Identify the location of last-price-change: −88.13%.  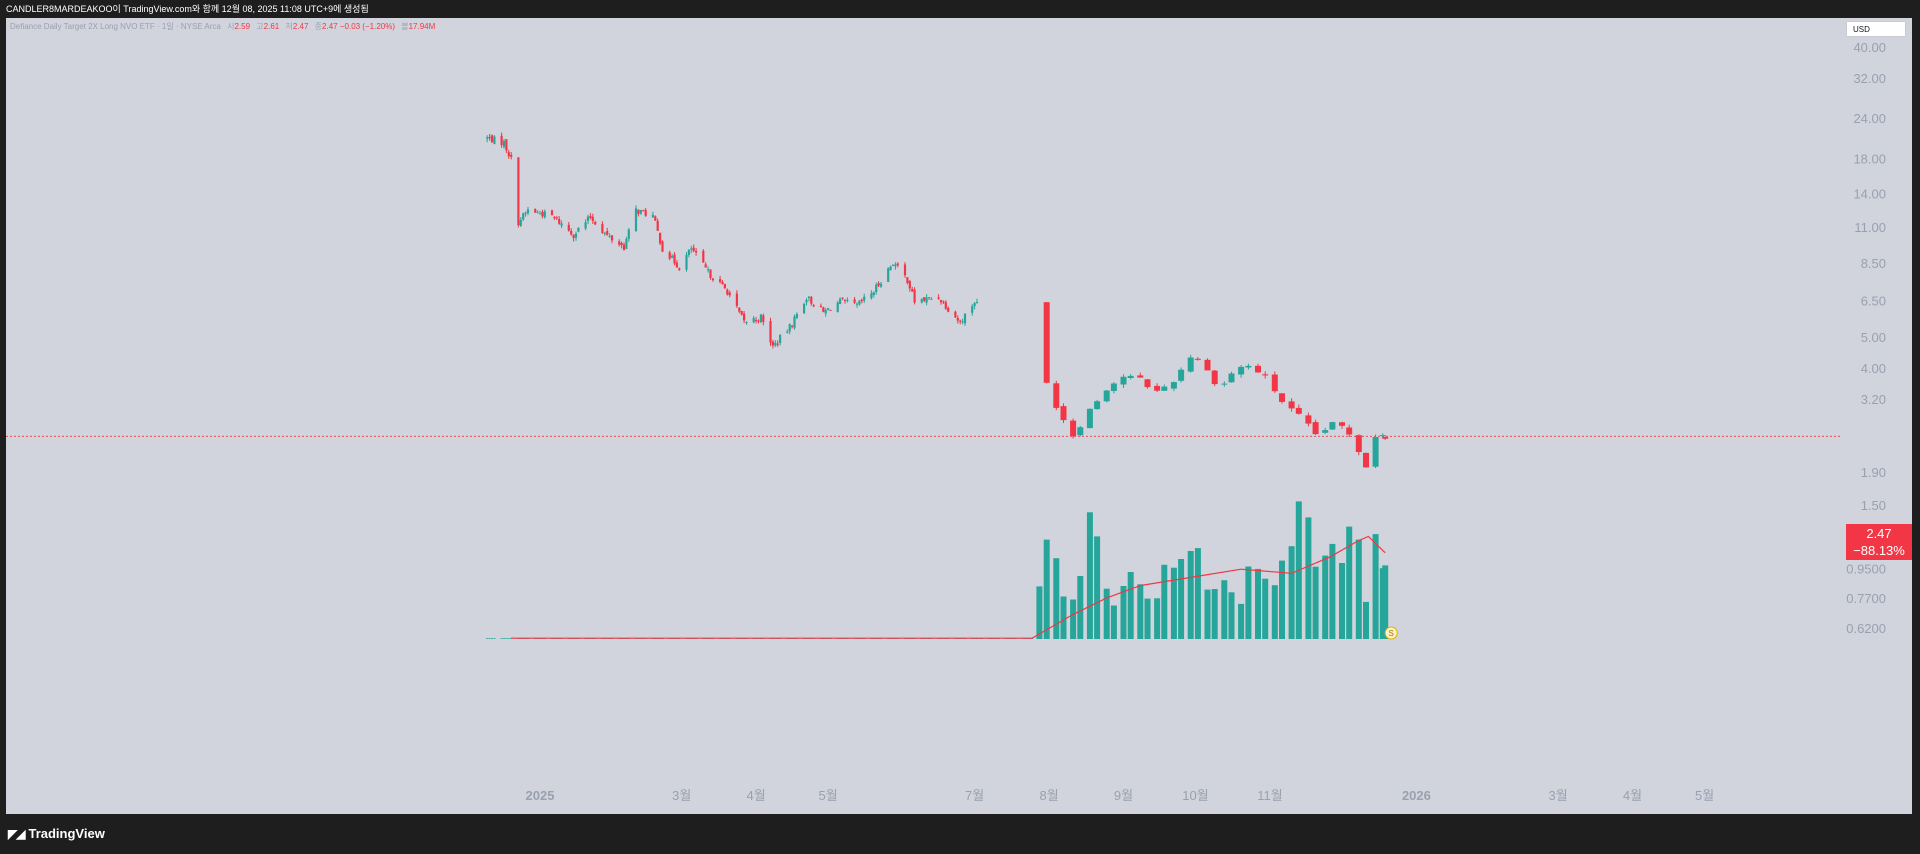
(1879, 550).